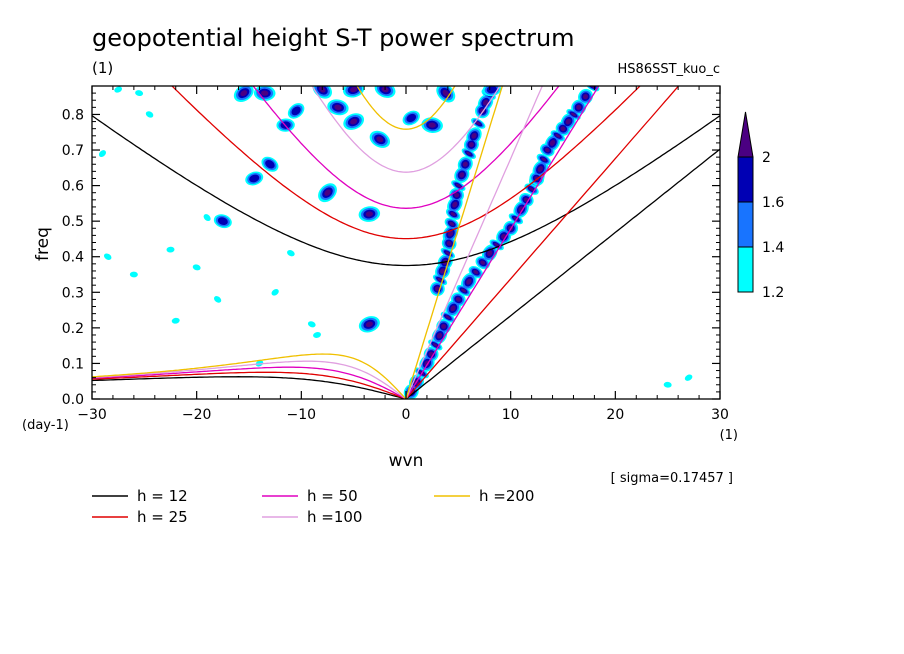  I want to click on y-tick-label: 0.6, so click(73, 187).